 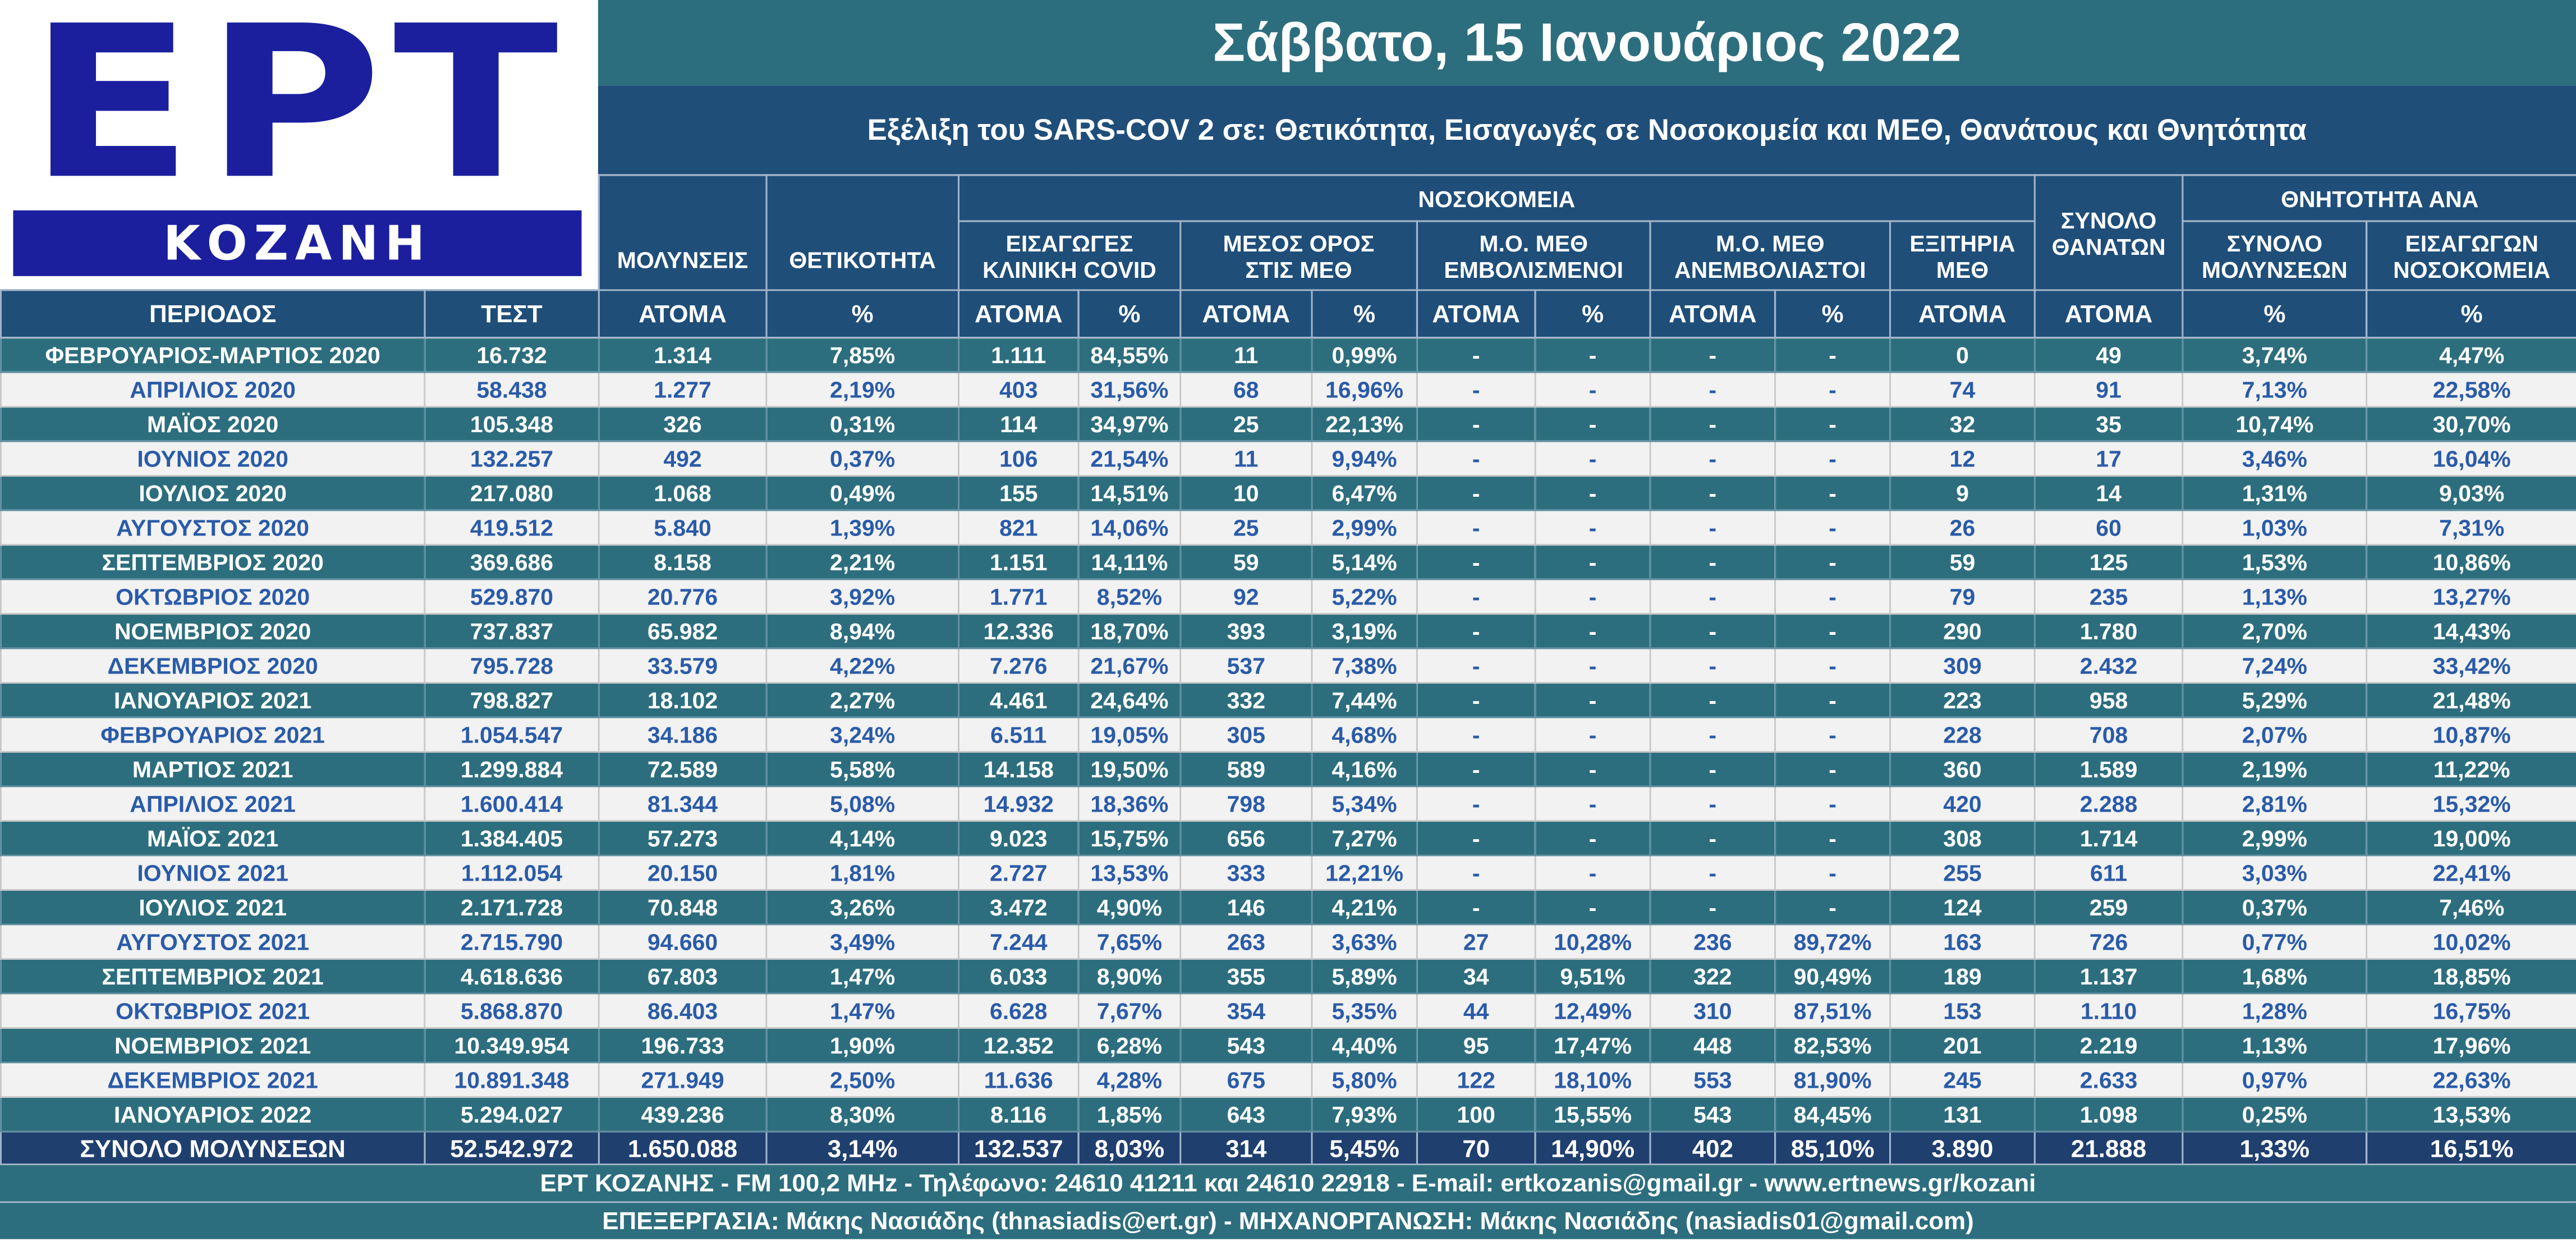 I want to click on data-cell: 0,25%, so click(x=2275, y=1114).